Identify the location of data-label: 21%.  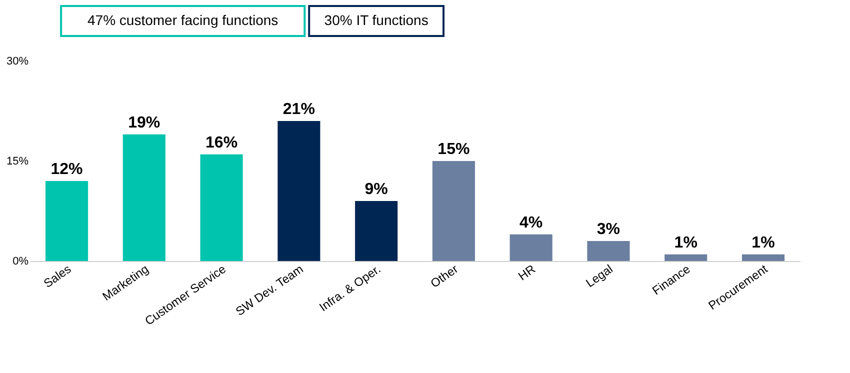
(298, 109).